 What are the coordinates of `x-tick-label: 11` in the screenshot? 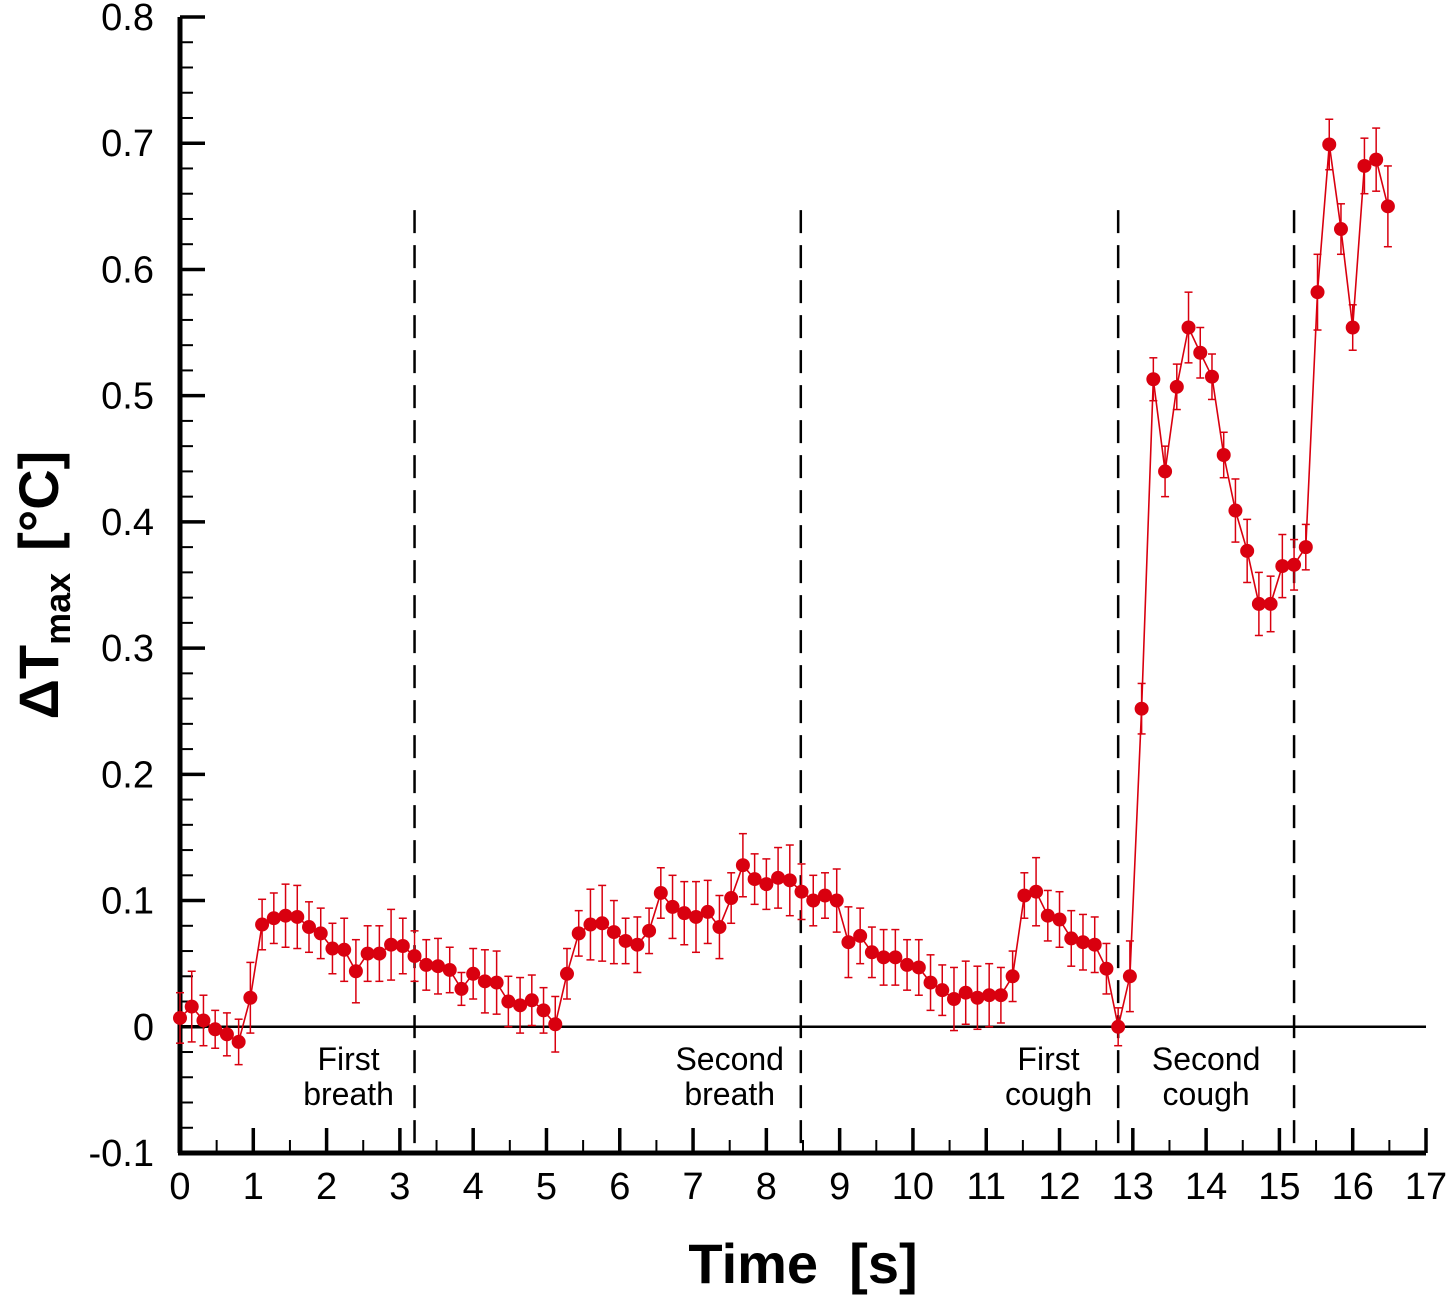 It's located at (986, 1187).